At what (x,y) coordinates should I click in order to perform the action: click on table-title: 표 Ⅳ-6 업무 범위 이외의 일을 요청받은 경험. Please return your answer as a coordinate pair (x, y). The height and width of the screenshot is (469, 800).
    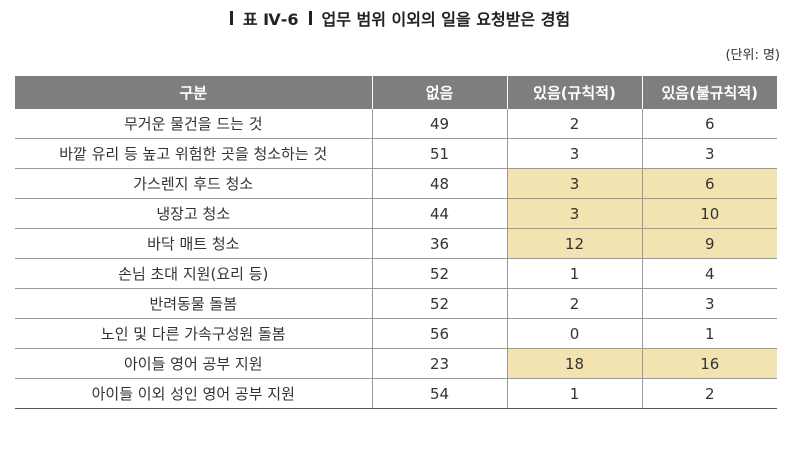
    Looking at the image, I should click on (400, 18).